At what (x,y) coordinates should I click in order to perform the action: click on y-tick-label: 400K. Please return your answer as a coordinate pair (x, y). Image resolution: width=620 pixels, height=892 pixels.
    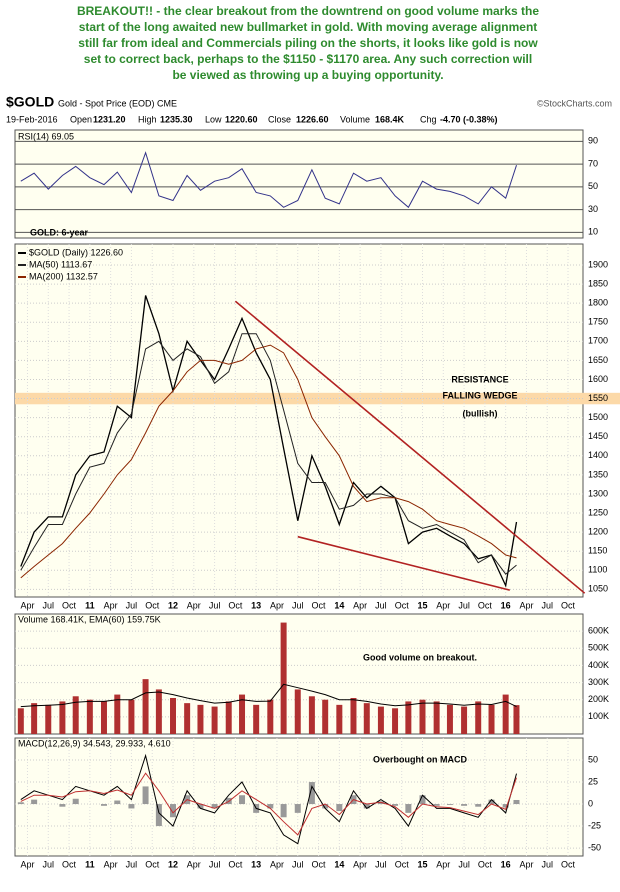
    Looking at the image, I should click on (598, 665).